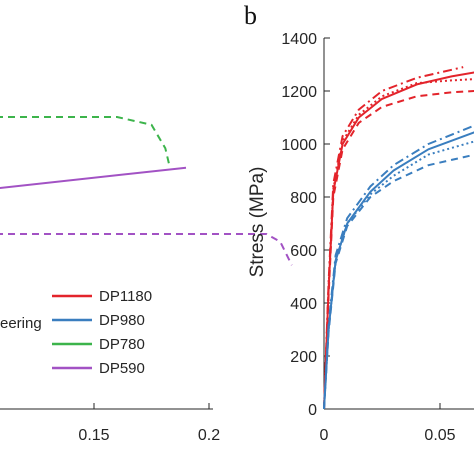  Describe the element at coordinates (303, 357) in the screenshot. I see `panel-b-y-tick-label-200: 200` at that location.